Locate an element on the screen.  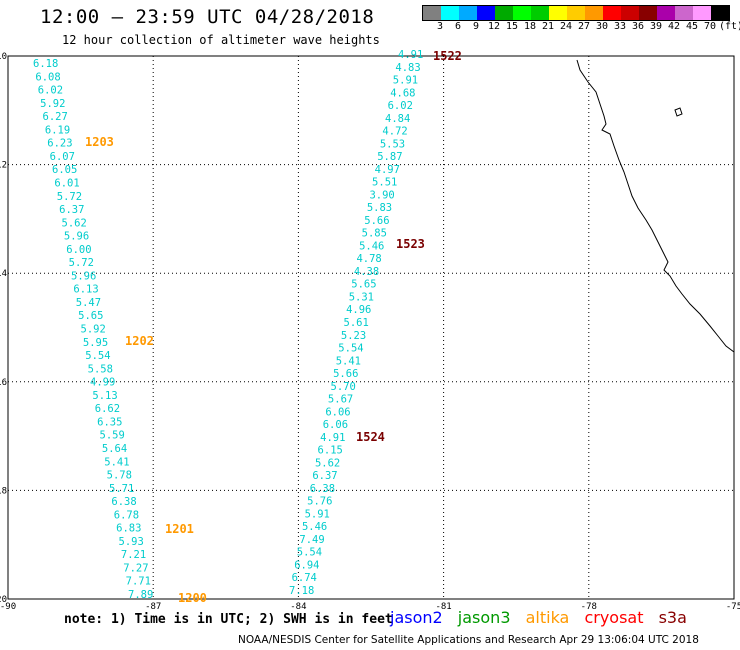
track-a-value: 6.08 is located at coordinates (47, 77).